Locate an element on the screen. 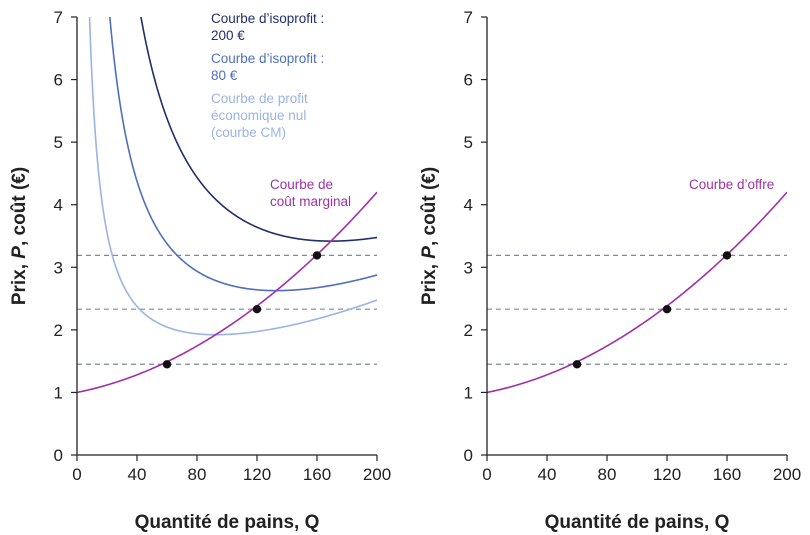 This screenshot has height=535, width=810. label-isoprofit-80: Courbe d’isoprofit : 80 € is located at coordinates (269, 67).